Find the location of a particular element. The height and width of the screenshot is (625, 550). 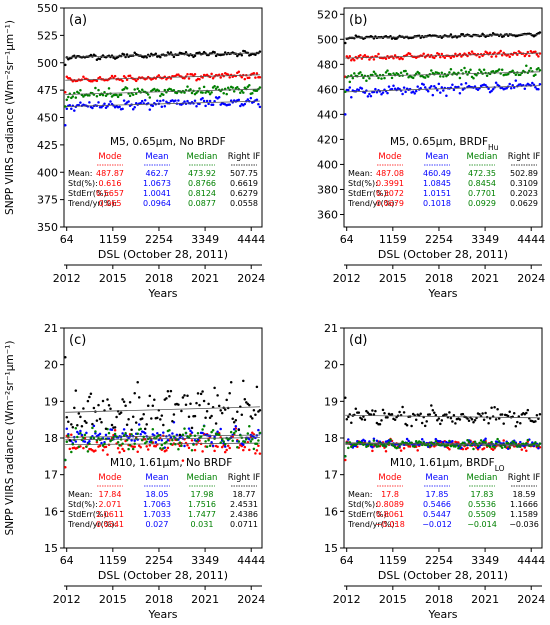

stats-cell: 1.0151 is located at coordinates (437, 193).